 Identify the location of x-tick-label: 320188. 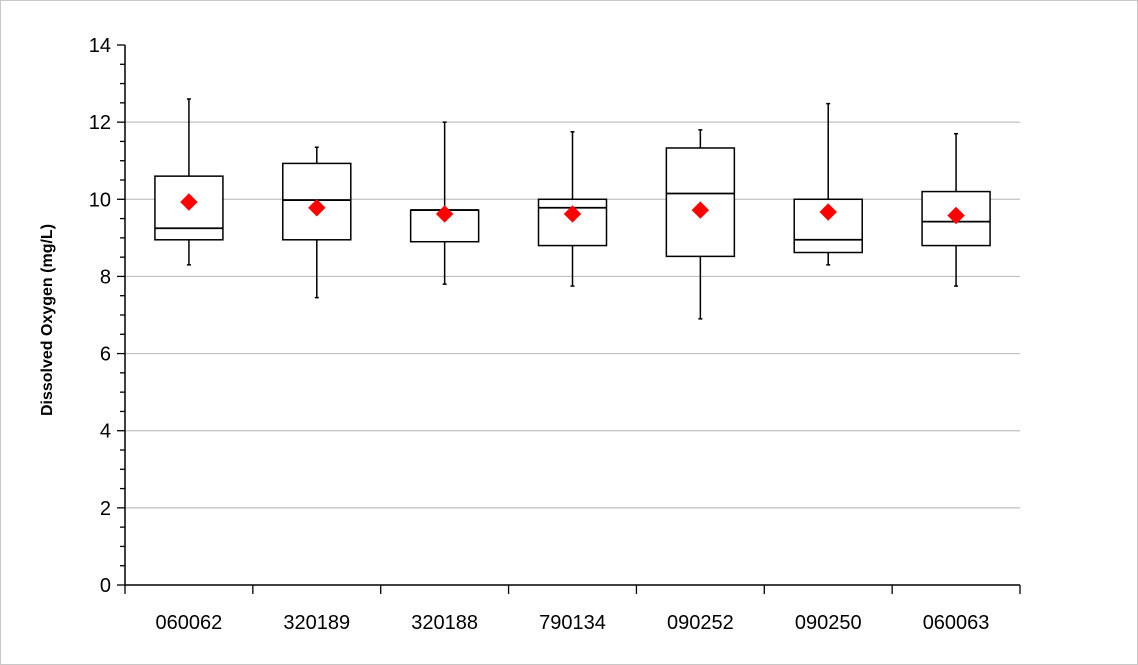
(444, 623).